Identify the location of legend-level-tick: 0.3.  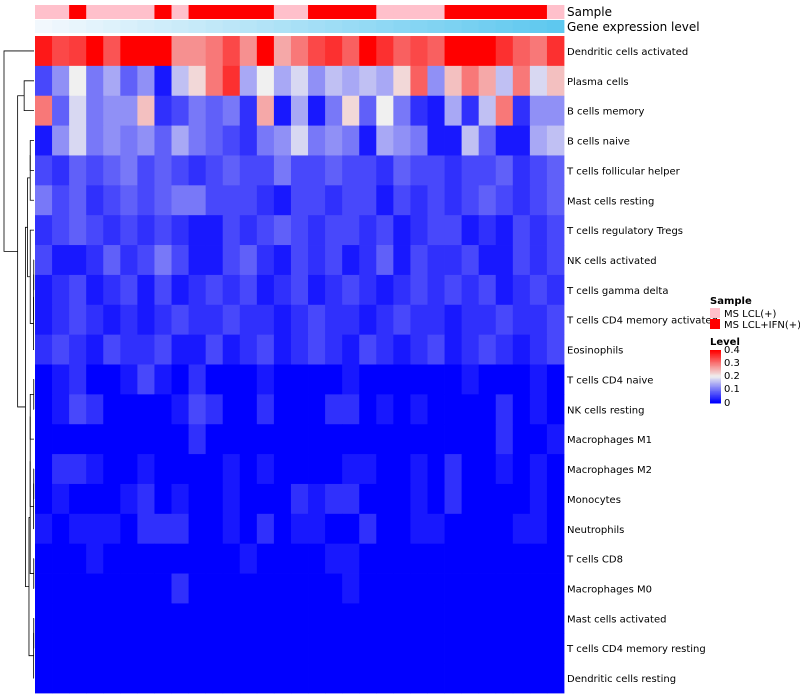
(732, 363).